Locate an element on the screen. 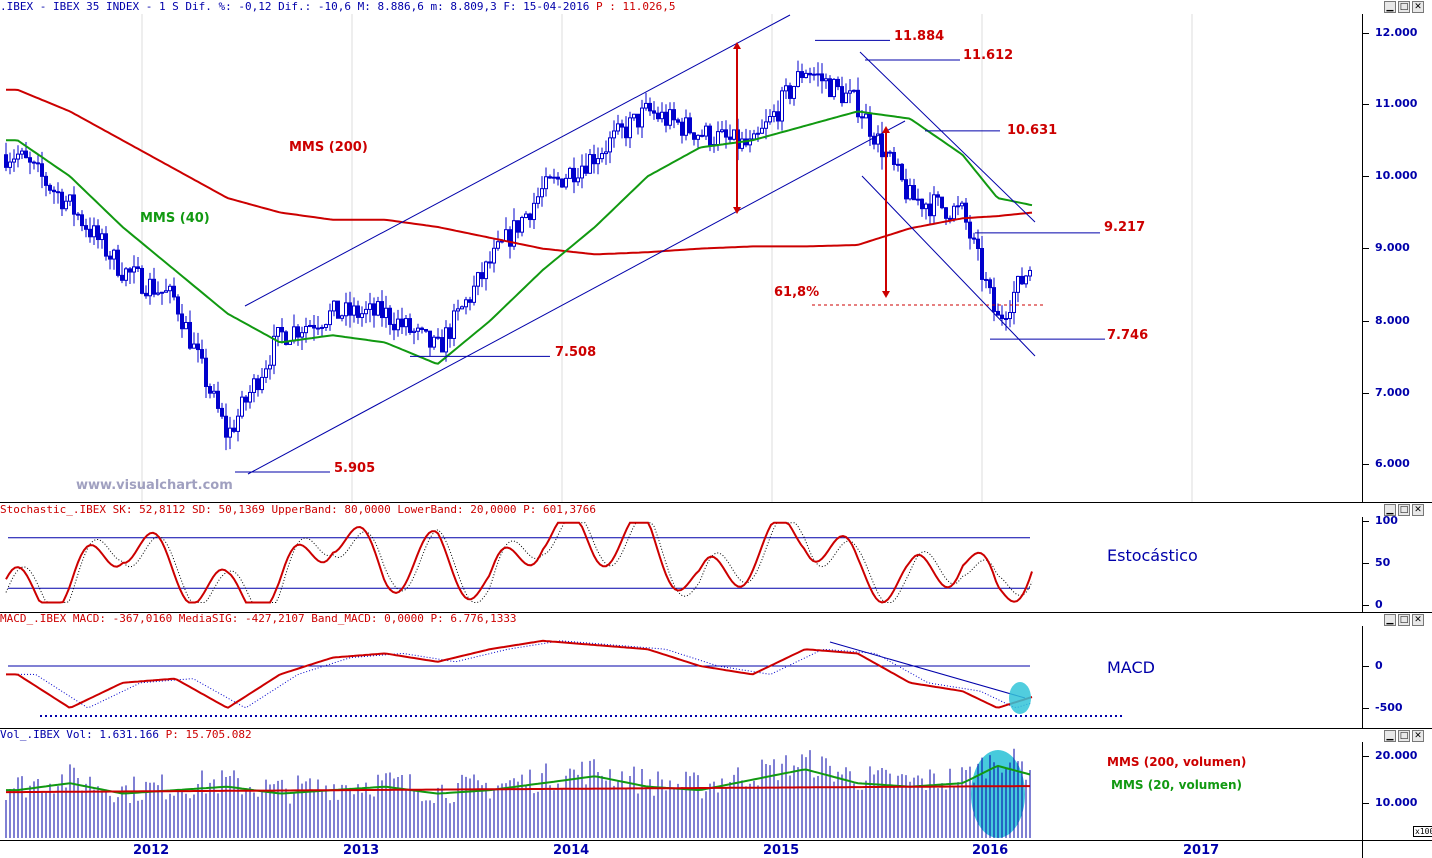  level-7746-label: 7.746 is located at coordinates (1128, 335).